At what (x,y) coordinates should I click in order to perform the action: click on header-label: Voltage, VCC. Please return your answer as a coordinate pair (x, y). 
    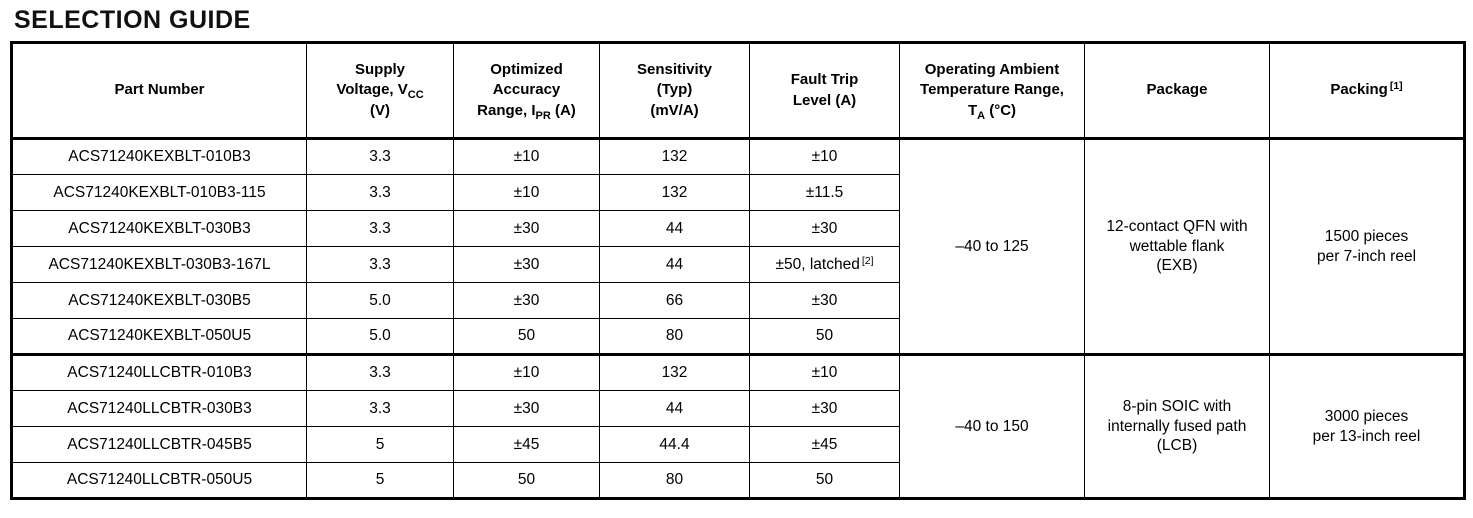
    Looking at the image, I should click on (380, 91).